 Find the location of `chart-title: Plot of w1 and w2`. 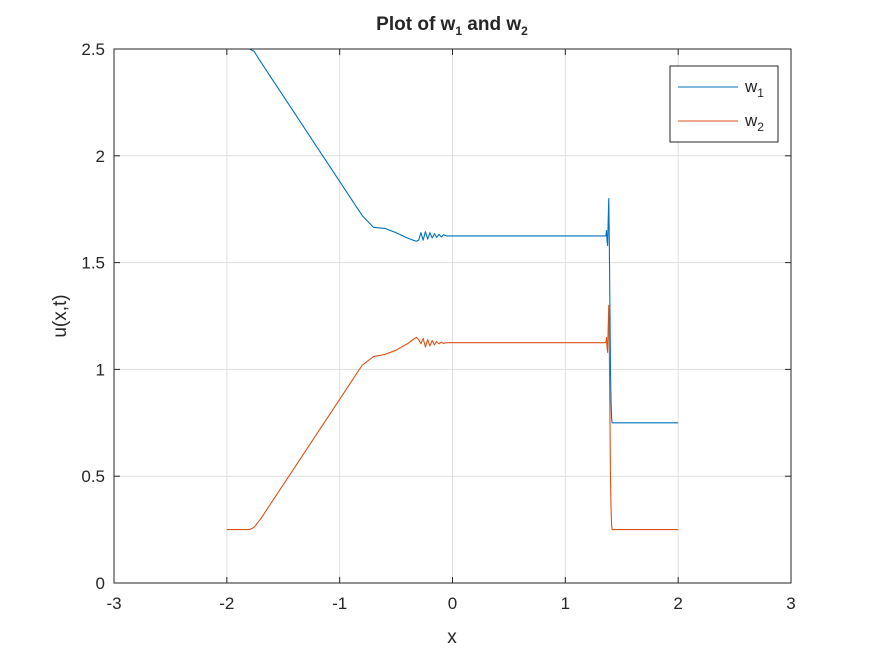

chart-title: Plot of w1 and w2 is located at coordinates (452, 26).